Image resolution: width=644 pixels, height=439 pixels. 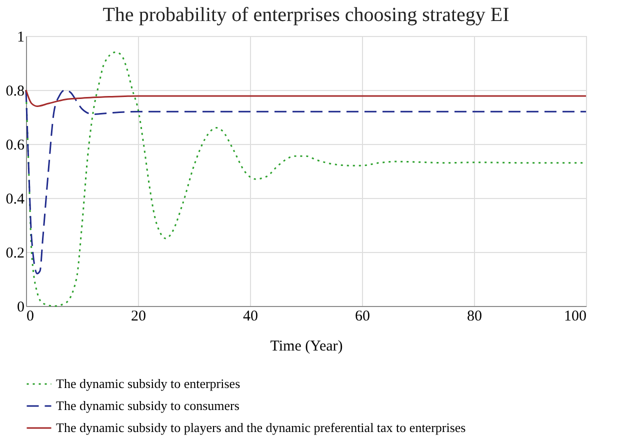 I want to click on x-axis-title: Time (Year), so click(x=306, y=346).